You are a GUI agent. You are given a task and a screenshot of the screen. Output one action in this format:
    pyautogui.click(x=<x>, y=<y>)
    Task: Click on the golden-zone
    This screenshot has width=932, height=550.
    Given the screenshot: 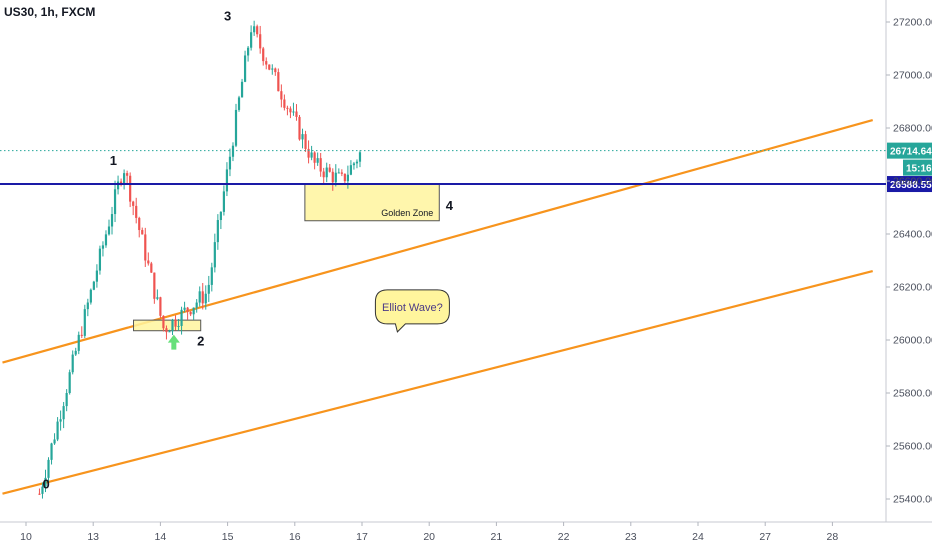 What is the action you would take?
    pyautogui.click(x=372, y=202)
    